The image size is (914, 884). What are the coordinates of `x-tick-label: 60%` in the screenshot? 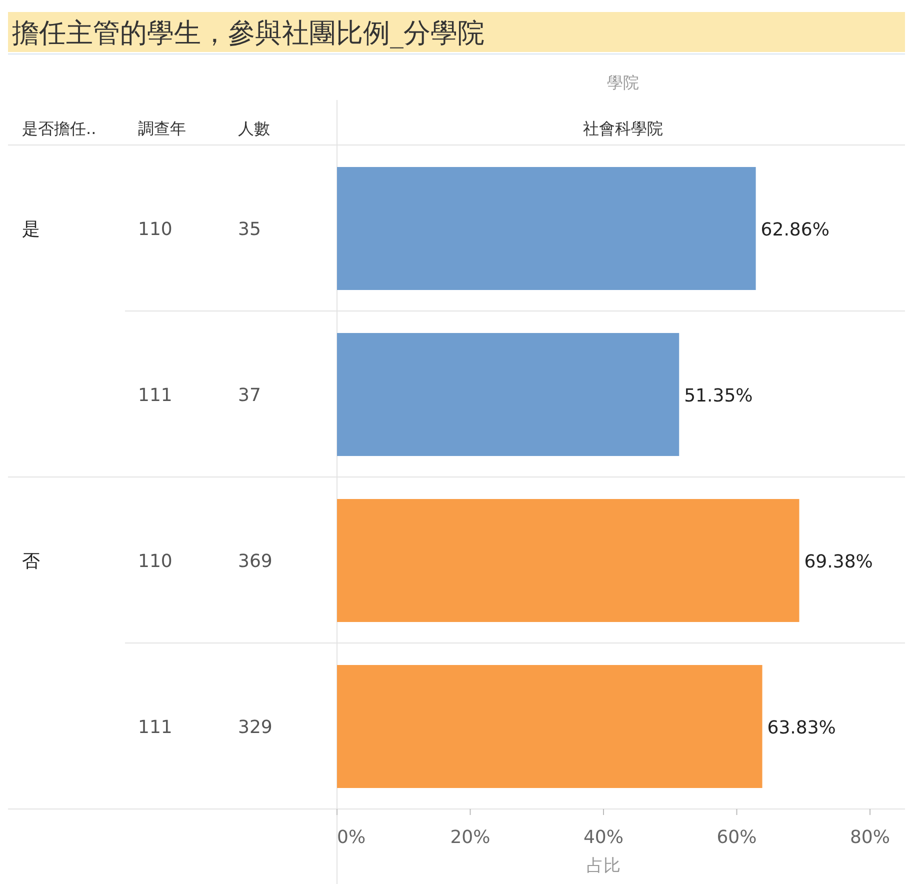 It's located at (736, 837).